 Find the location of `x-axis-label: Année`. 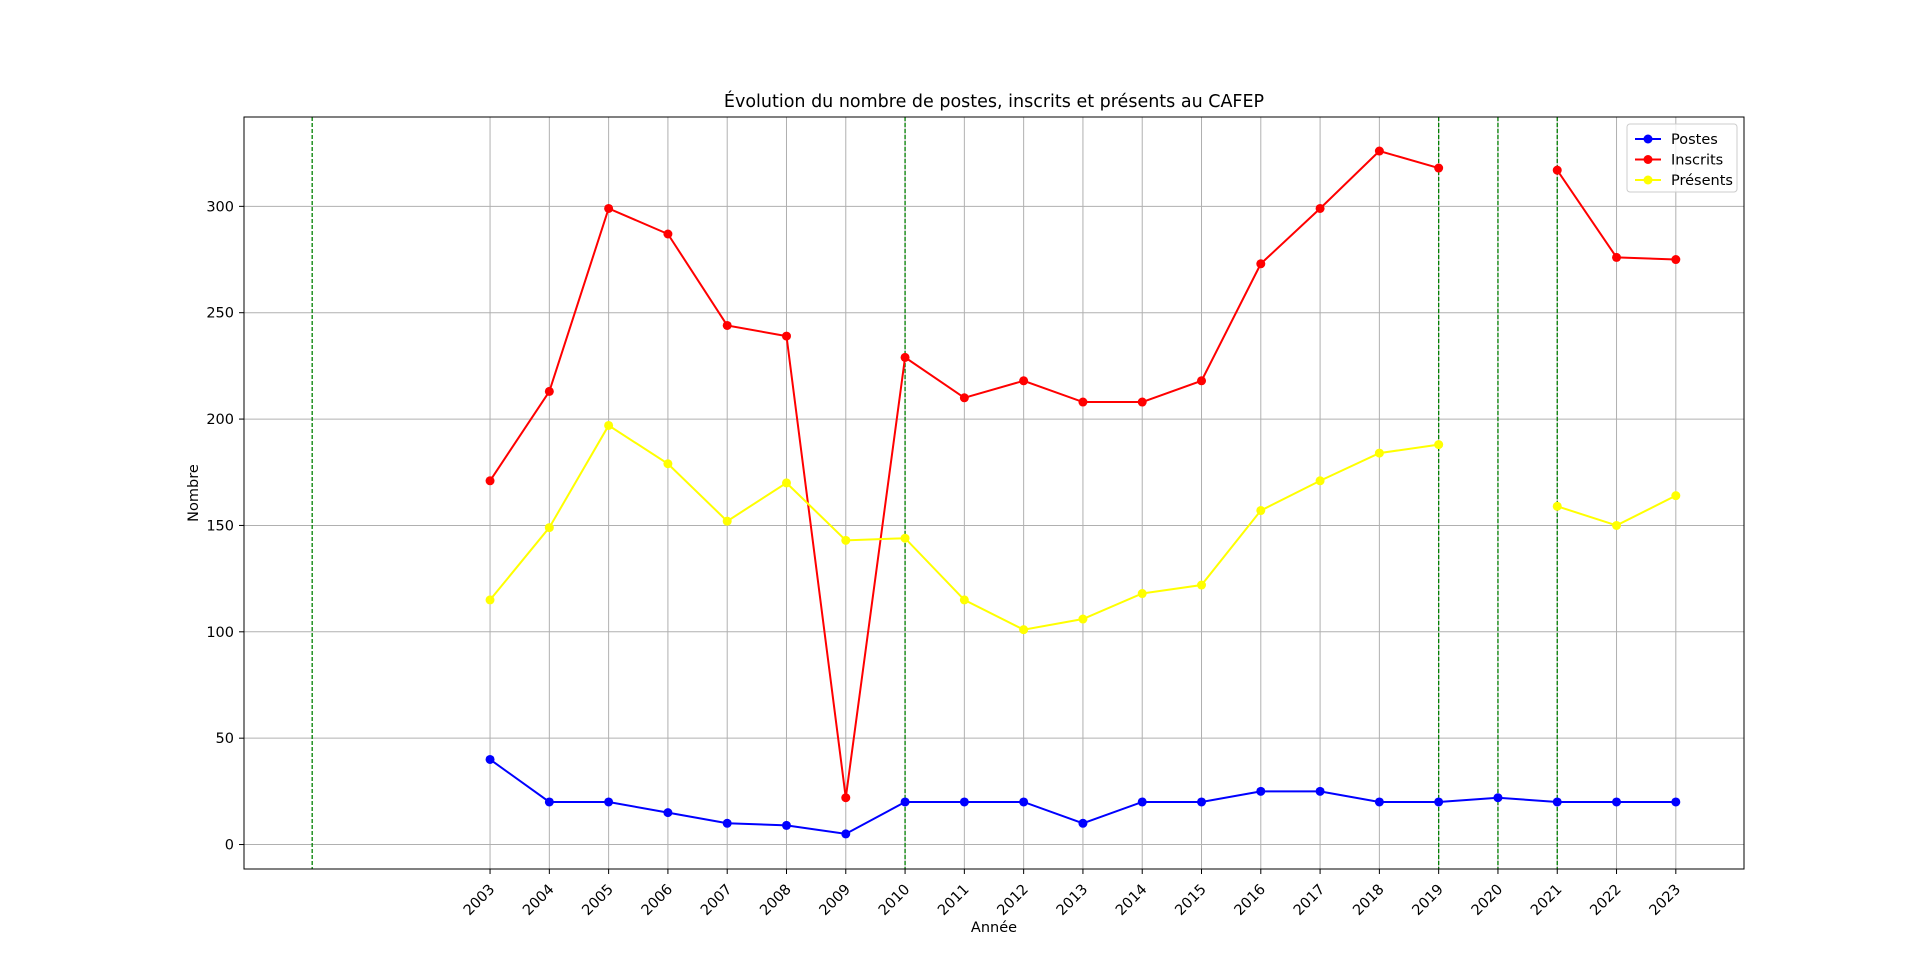

x-axis-label: Année is located at coordinates (994, 928).